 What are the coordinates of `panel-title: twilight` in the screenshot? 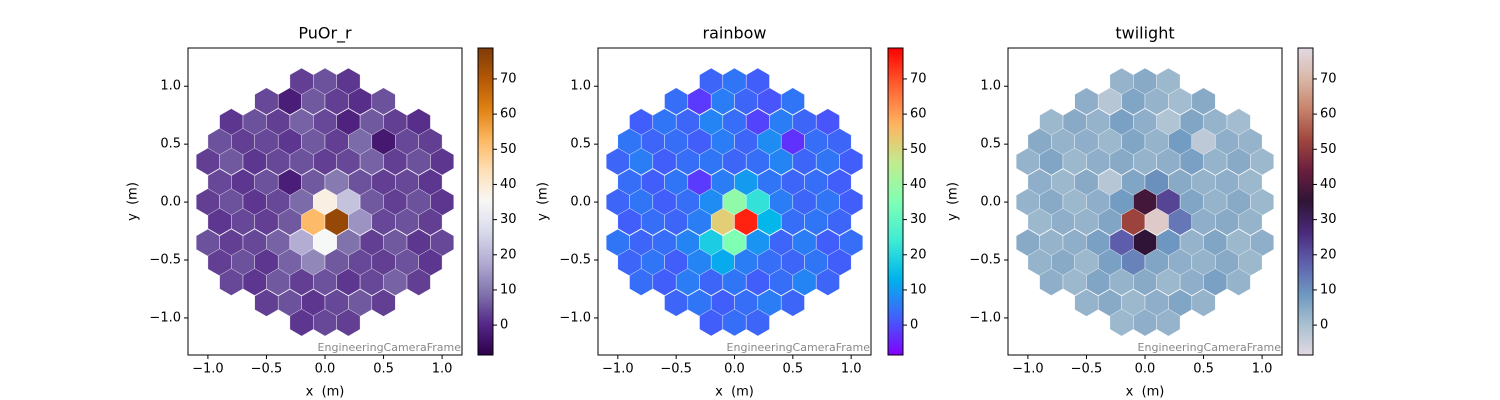 It's located at (1144, 33).